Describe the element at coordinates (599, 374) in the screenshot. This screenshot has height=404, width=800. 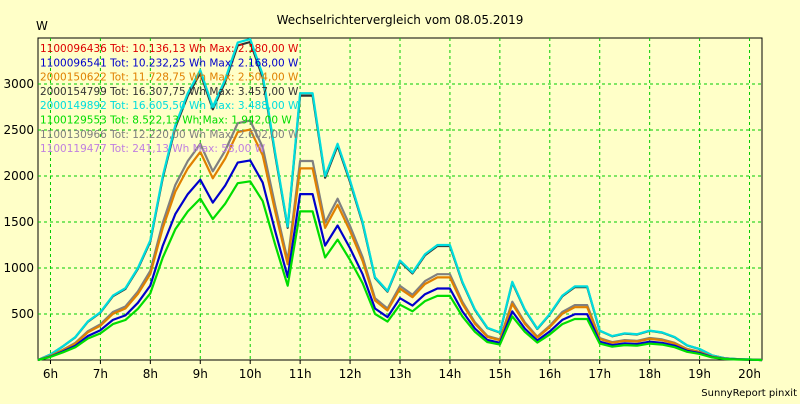
I see `x-tick-label: 17h` at that location.